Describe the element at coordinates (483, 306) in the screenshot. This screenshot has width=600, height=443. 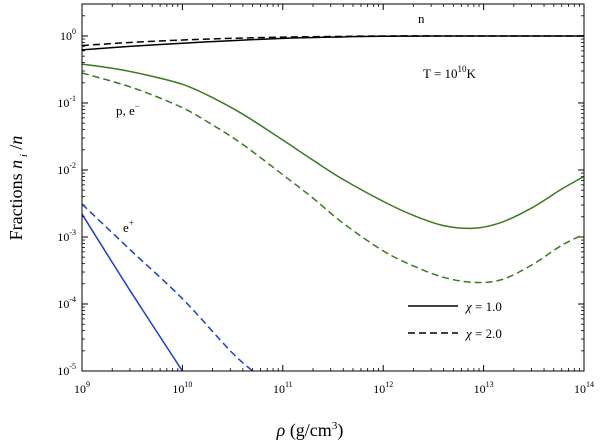
I see `legend-entry-chi-1: χ = 1.0` at that location.